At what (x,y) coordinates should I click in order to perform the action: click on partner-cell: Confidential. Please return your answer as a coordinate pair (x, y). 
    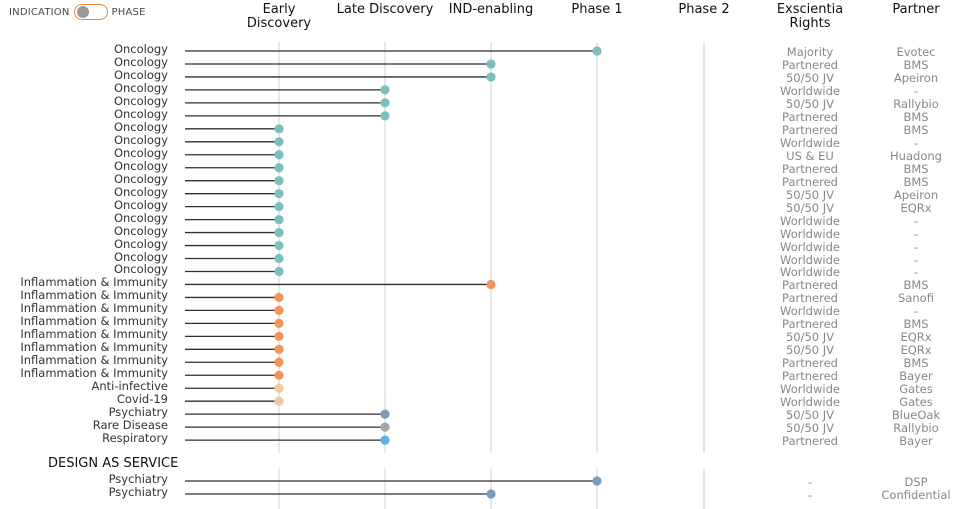
    Looking at the image, I should click on (916, 495).